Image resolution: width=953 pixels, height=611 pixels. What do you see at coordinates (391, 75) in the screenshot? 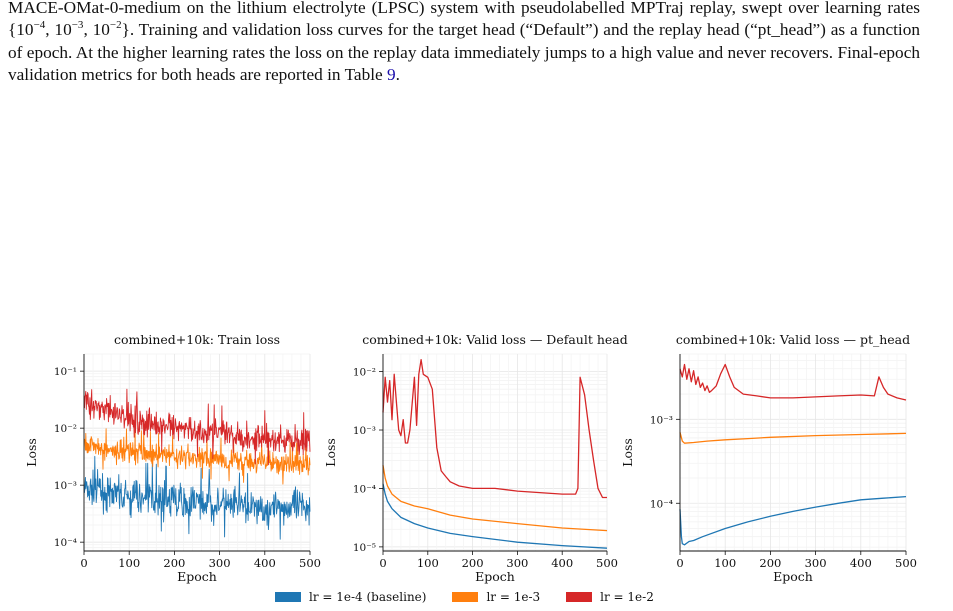
I see `table-reference-link: 9` at bounding box center [391, 75].